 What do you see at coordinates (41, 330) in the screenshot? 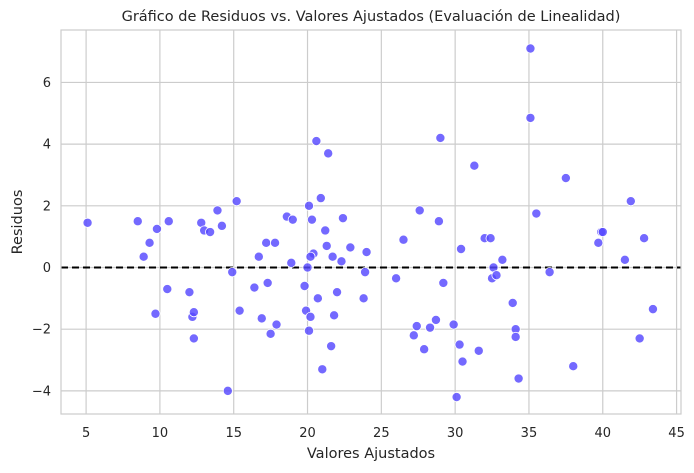
I see `y-tick-label: −2` at bounding box center [41, 330].